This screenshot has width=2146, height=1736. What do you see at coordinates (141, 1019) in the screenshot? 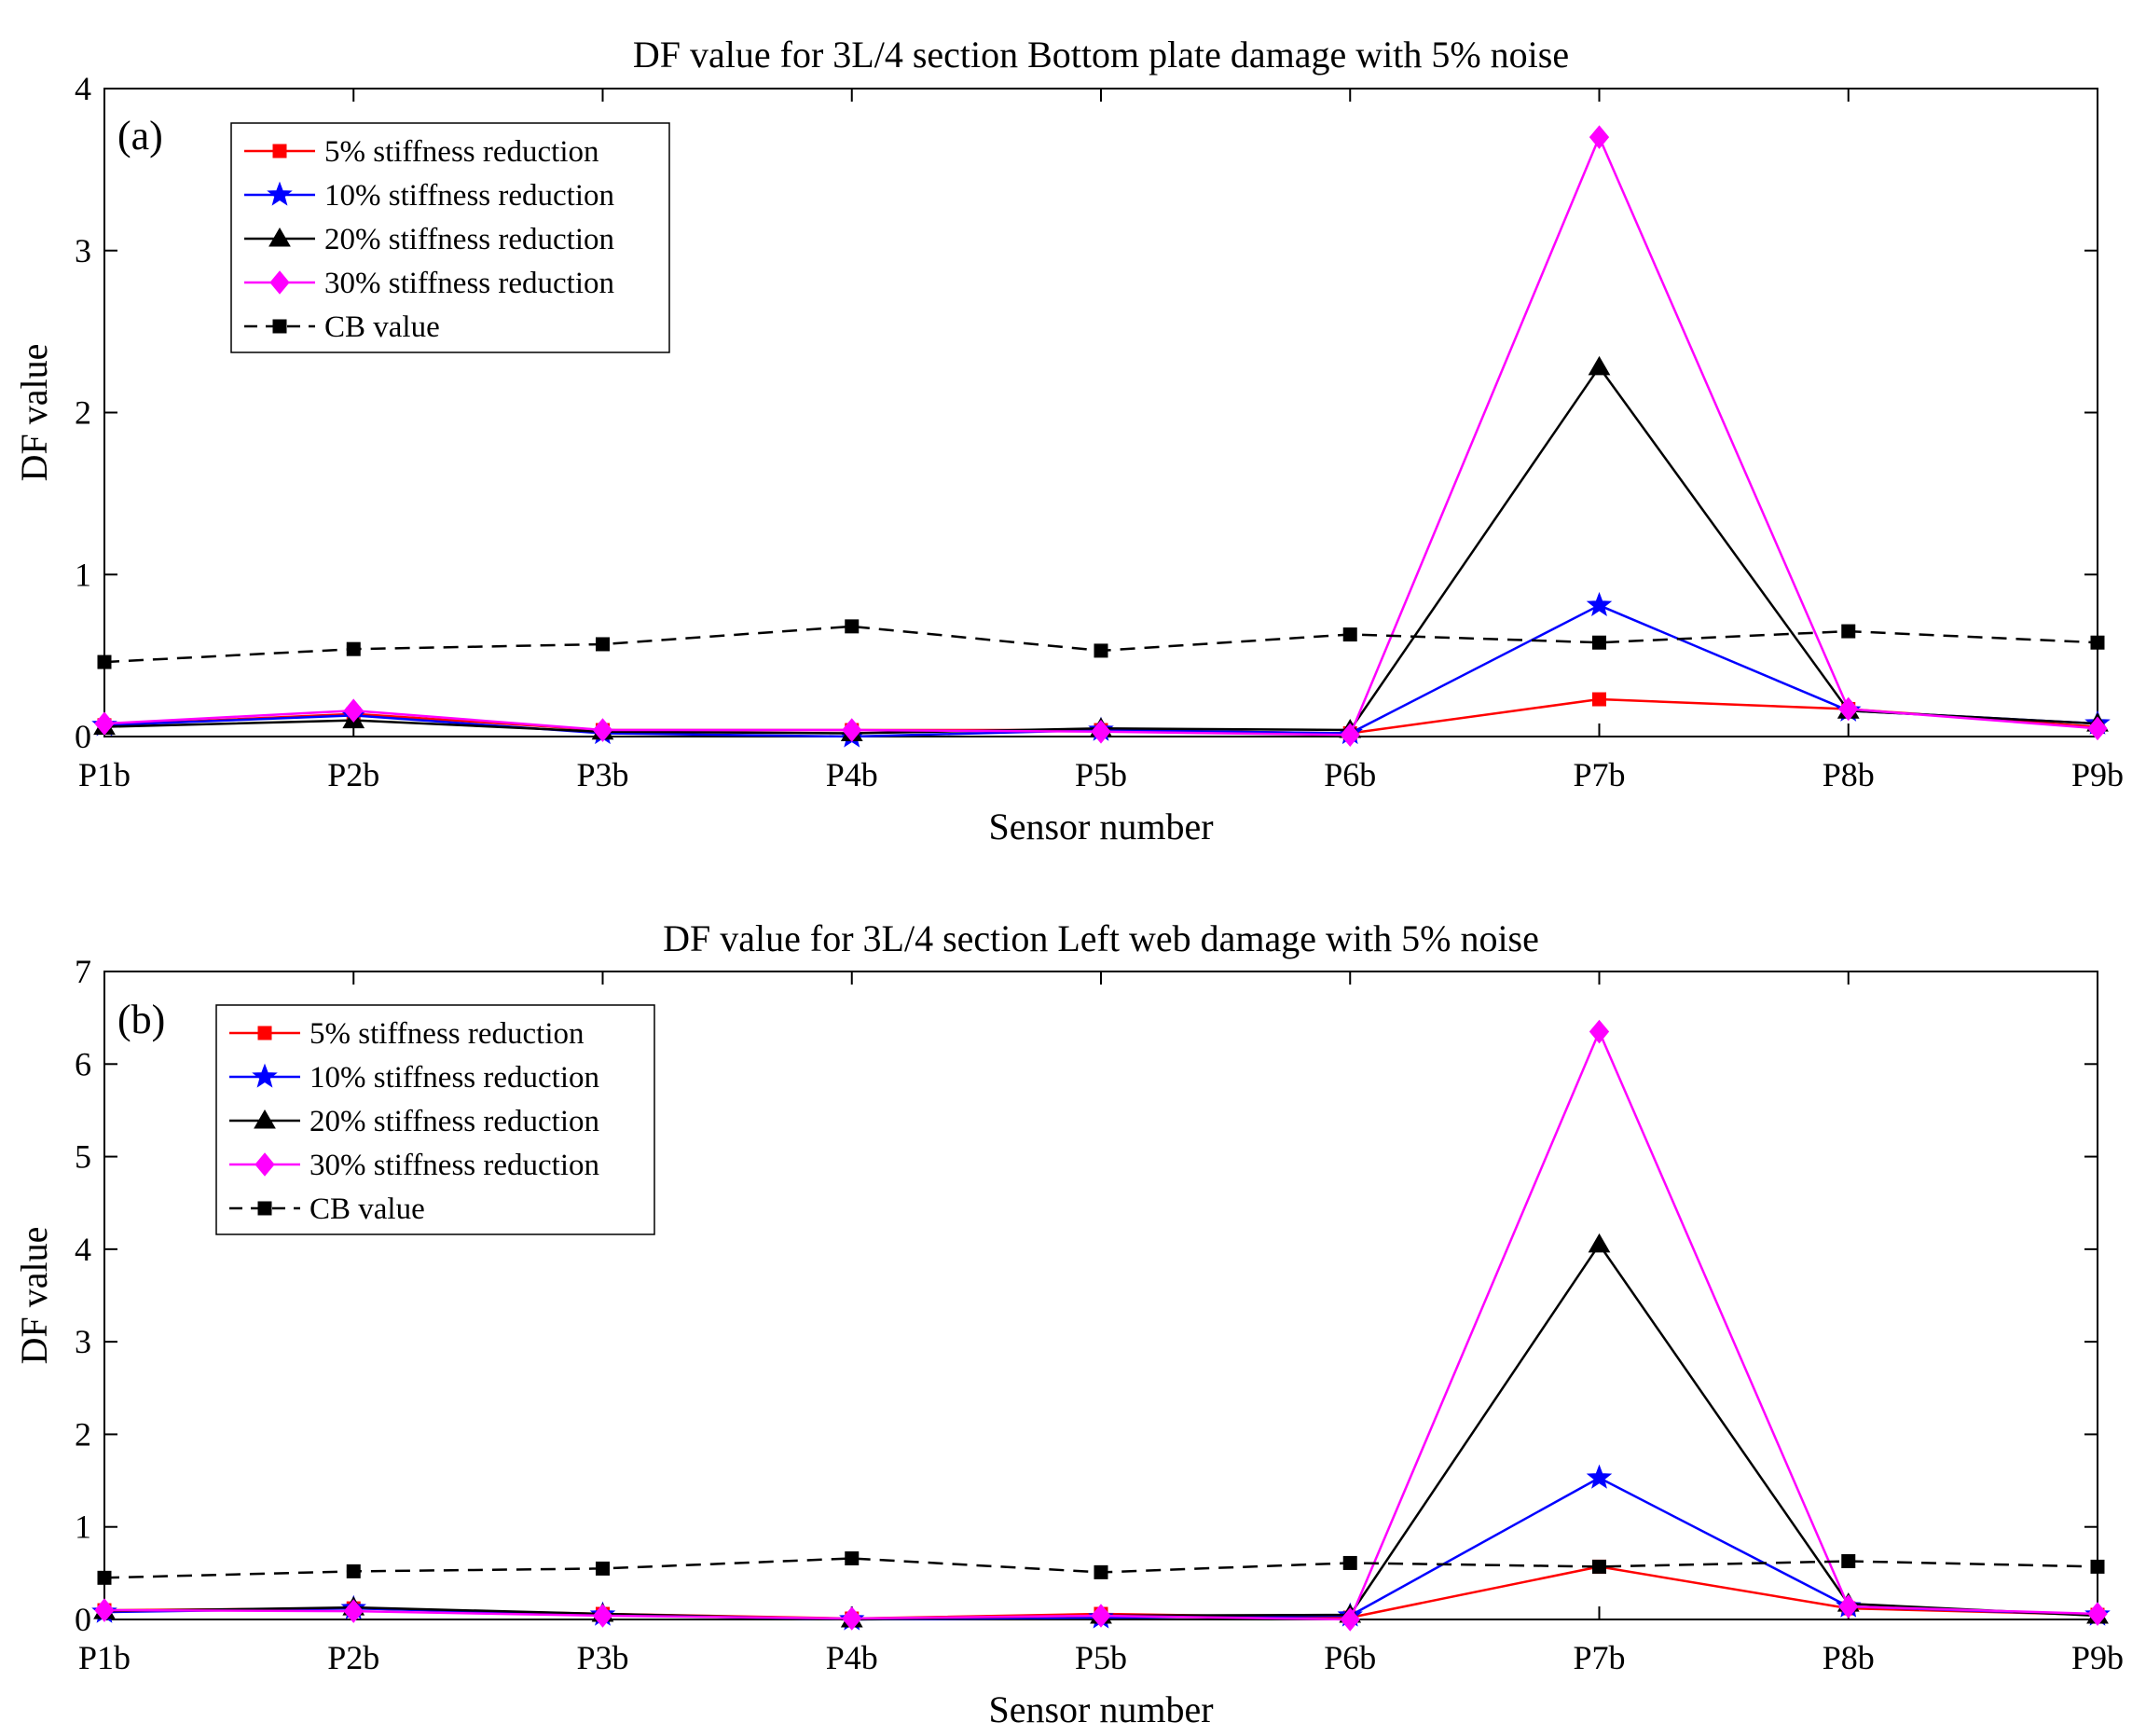
I see `panel-label: (b)` at bounding box center [141, 1019].